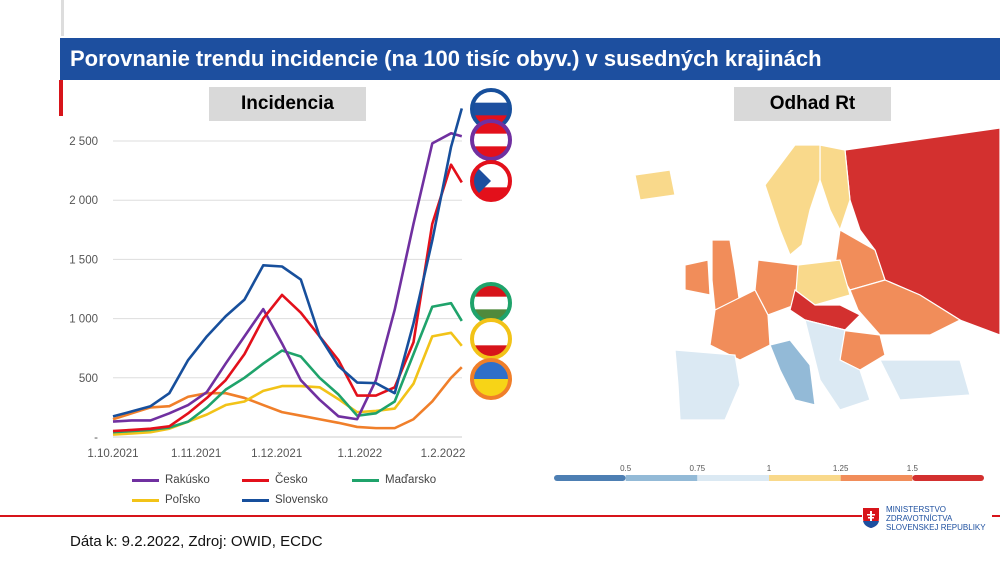  Describe the element at coordinates (812, 104) in the screenshot. I see `rt-tag: Odhad Rt` at that location.